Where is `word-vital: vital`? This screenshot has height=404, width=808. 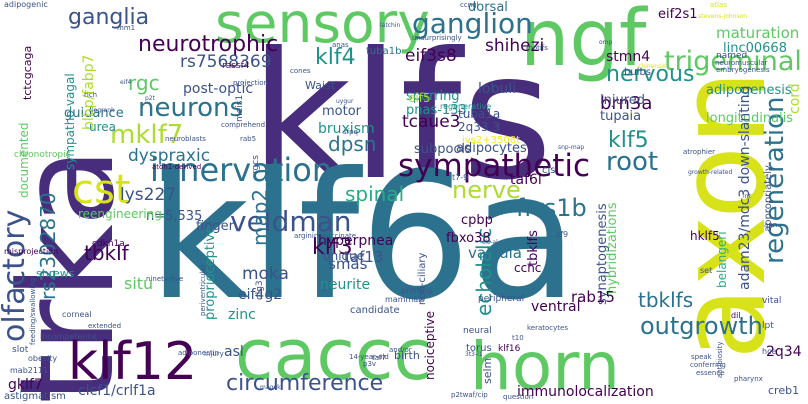 word-vital: vital is located at coordinates (772, 301).